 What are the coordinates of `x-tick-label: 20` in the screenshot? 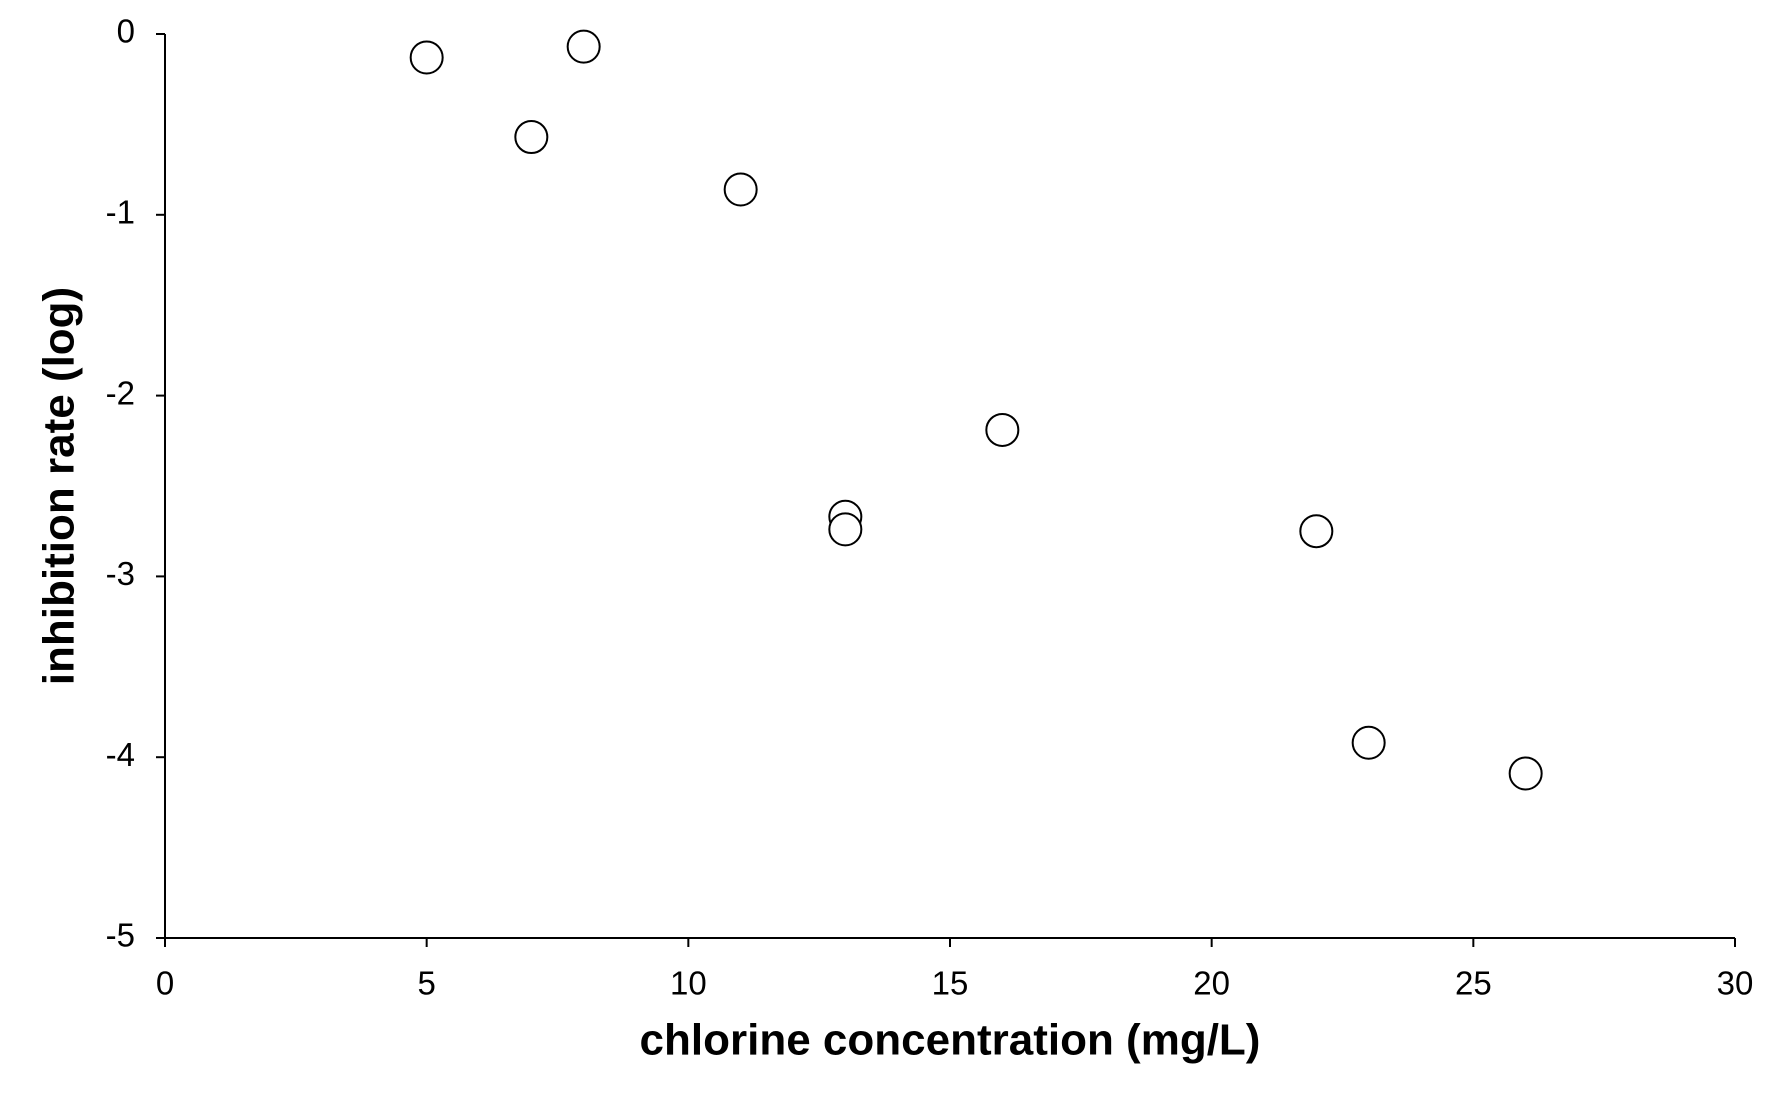 It's located at (1211, 983).